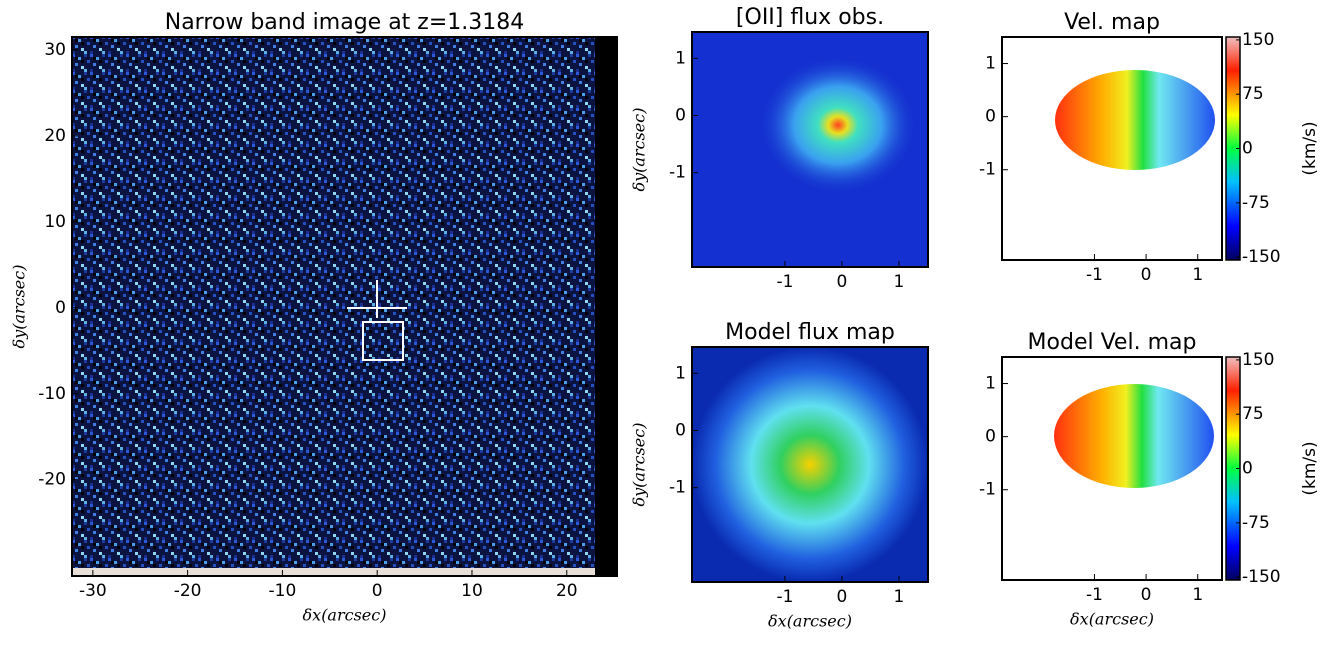 The width and height of the screenshot is (1335, 646). I want to click on y-tick-label: -10, so click(52, 394).